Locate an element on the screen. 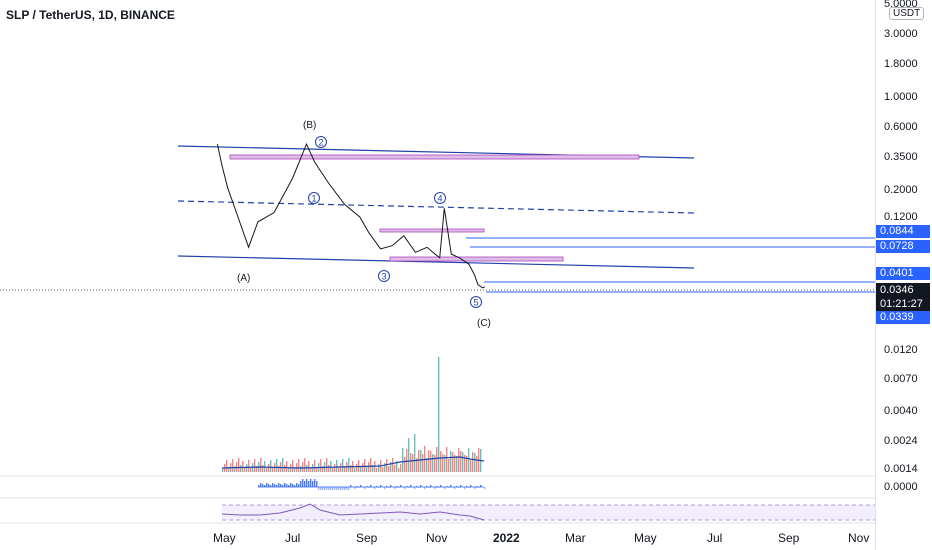 The width and height of the screenshot is (932, 550). channel-lower-line is located at coordinates (436, 262).